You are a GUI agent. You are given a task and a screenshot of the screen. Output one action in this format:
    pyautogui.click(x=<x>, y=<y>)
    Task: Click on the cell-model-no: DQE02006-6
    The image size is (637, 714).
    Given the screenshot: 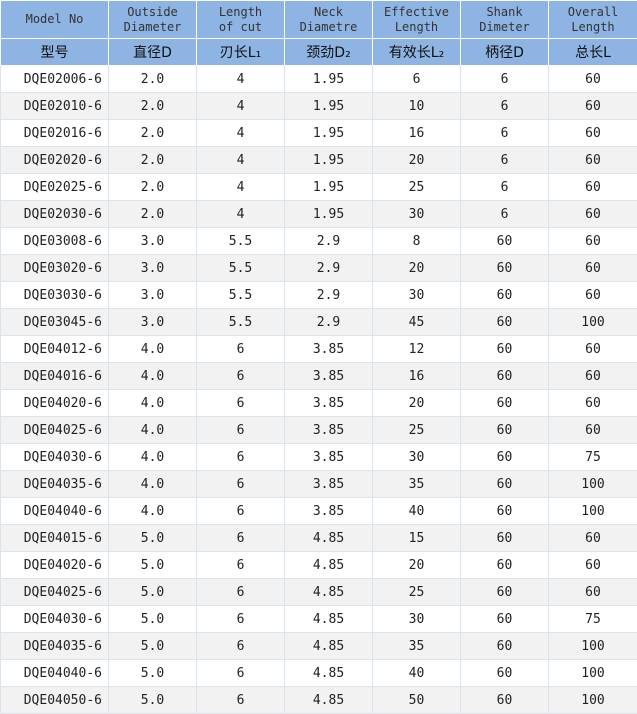 What is the action you would take?
    pyautogui.click(x=55, y=79)
    